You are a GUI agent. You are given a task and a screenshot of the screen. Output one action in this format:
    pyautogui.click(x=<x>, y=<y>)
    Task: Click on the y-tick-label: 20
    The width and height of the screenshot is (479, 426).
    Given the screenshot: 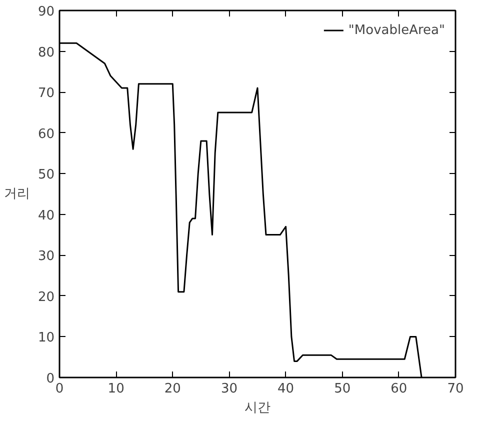 What is the action you would take?
    pyautogui.click(x=46, y=297)
    